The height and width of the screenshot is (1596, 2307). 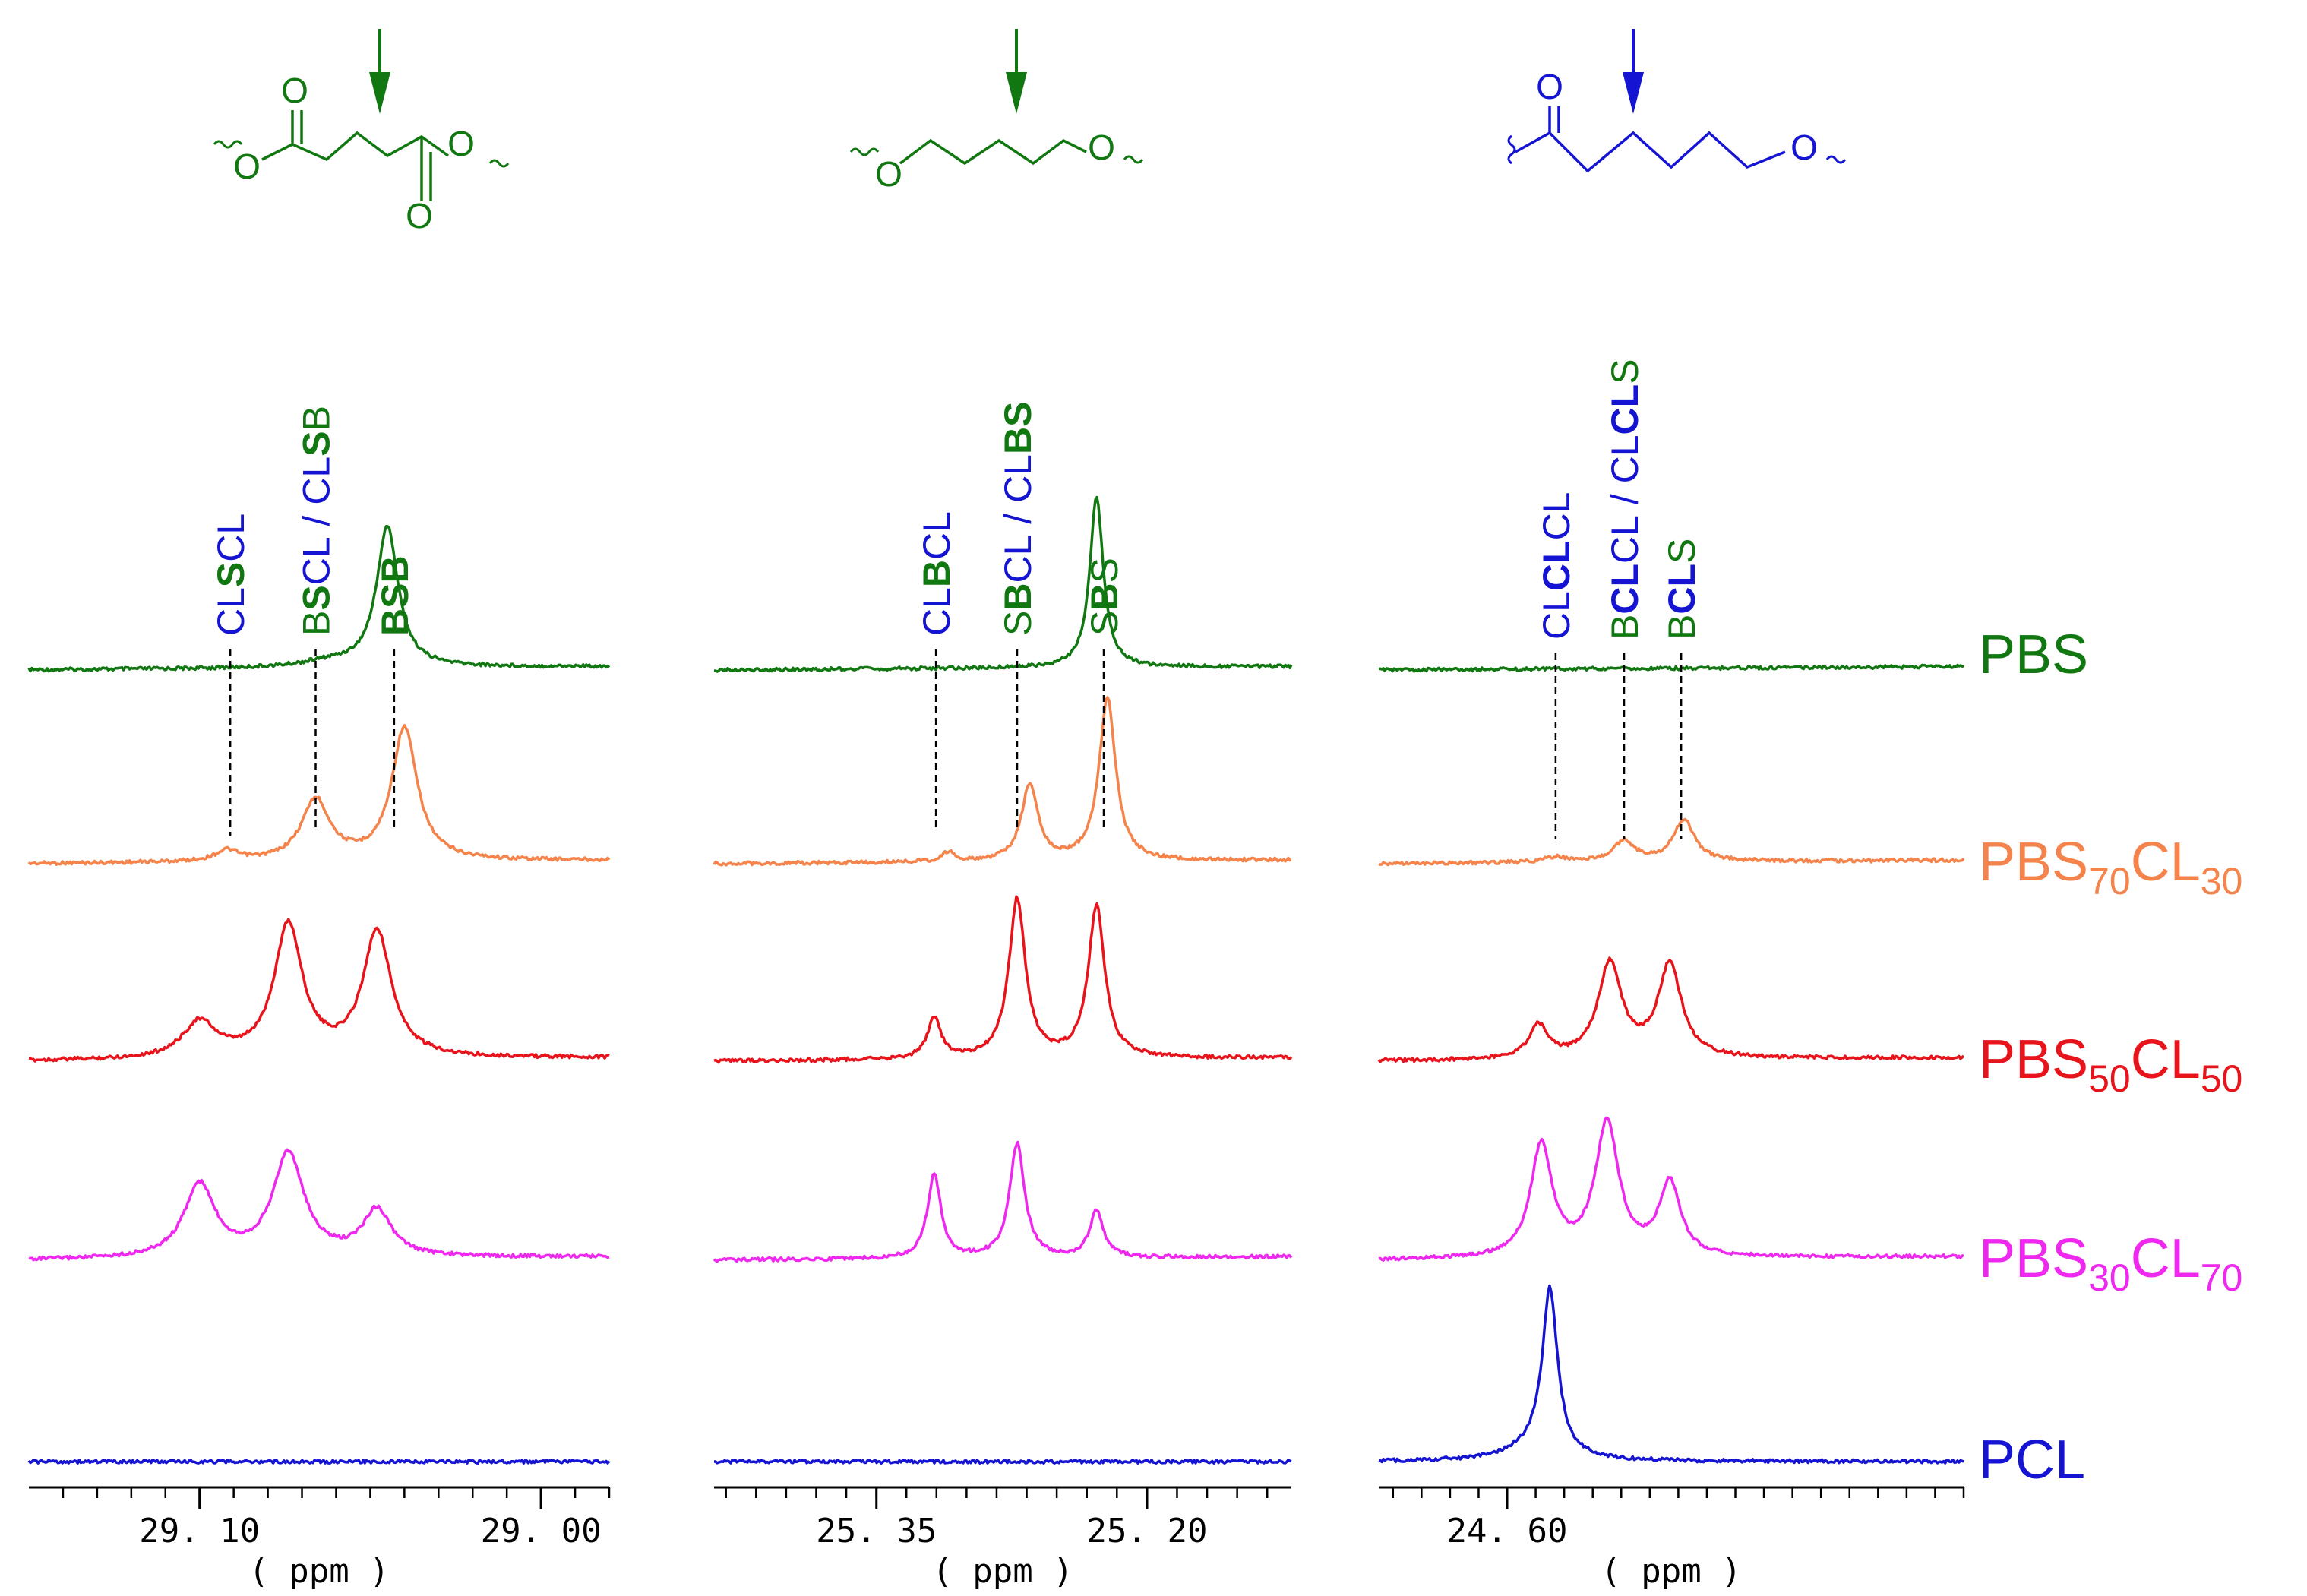 I want to click on assignment-label: BSCL / CLSB, so click(x=316, y=521).